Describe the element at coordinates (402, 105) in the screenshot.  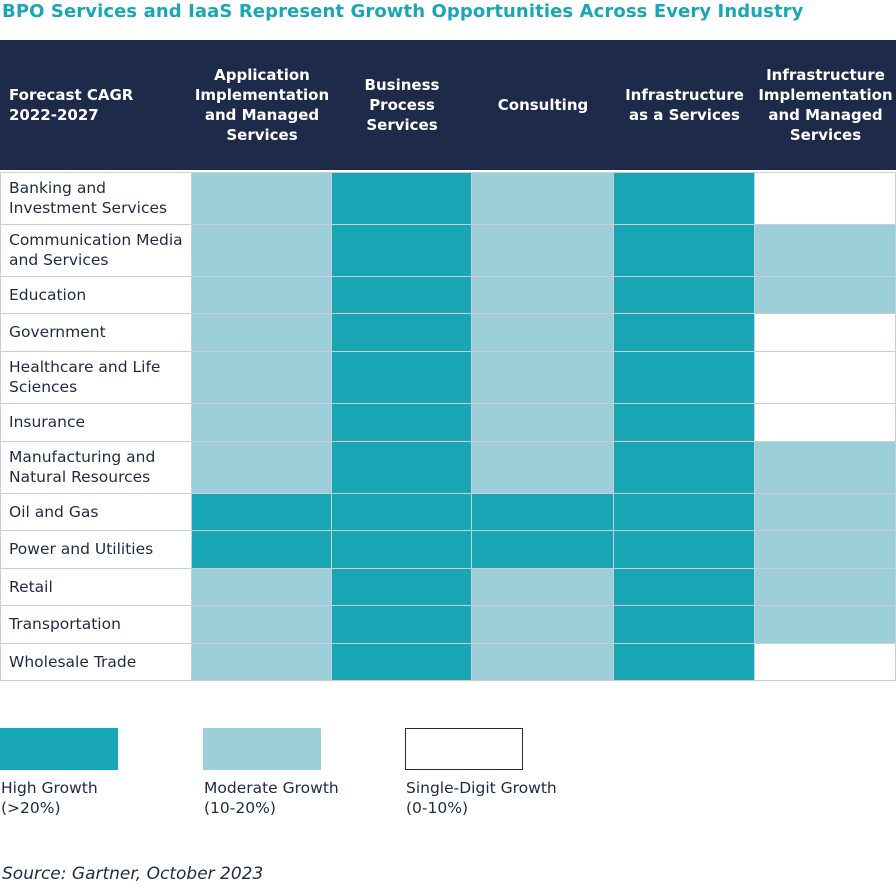
I see `column-header: Business Process Services` at that location.